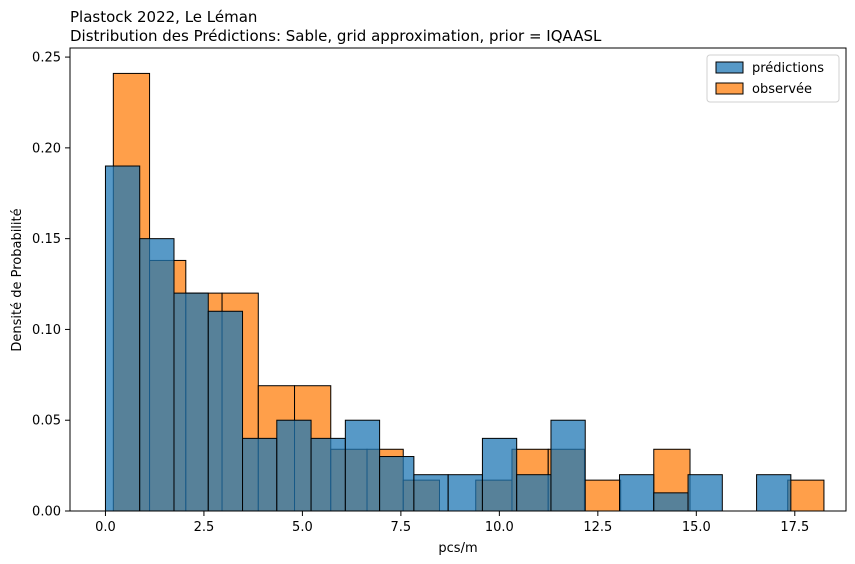 The height and width of the screenshot is (564, 855). Describe the element at coordinates (51, 285) in the screenshot. I see `y-axis: 0.00 0.05 0.10 0.15 0.20 0.25` at that location.